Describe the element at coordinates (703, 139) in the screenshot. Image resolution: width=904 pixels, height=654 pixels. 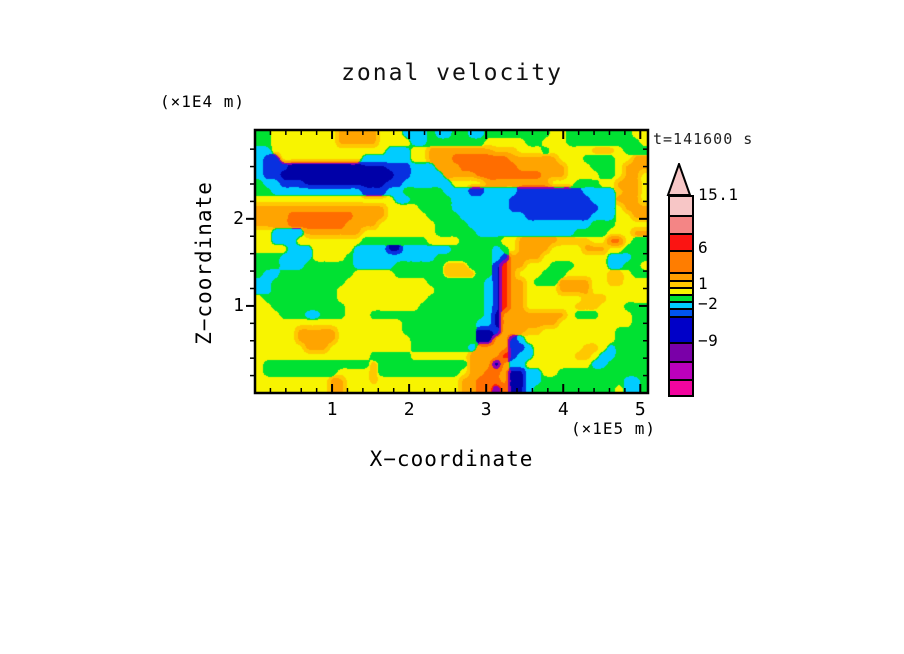
I see `timestamp-label: t=141600 s` at that location.